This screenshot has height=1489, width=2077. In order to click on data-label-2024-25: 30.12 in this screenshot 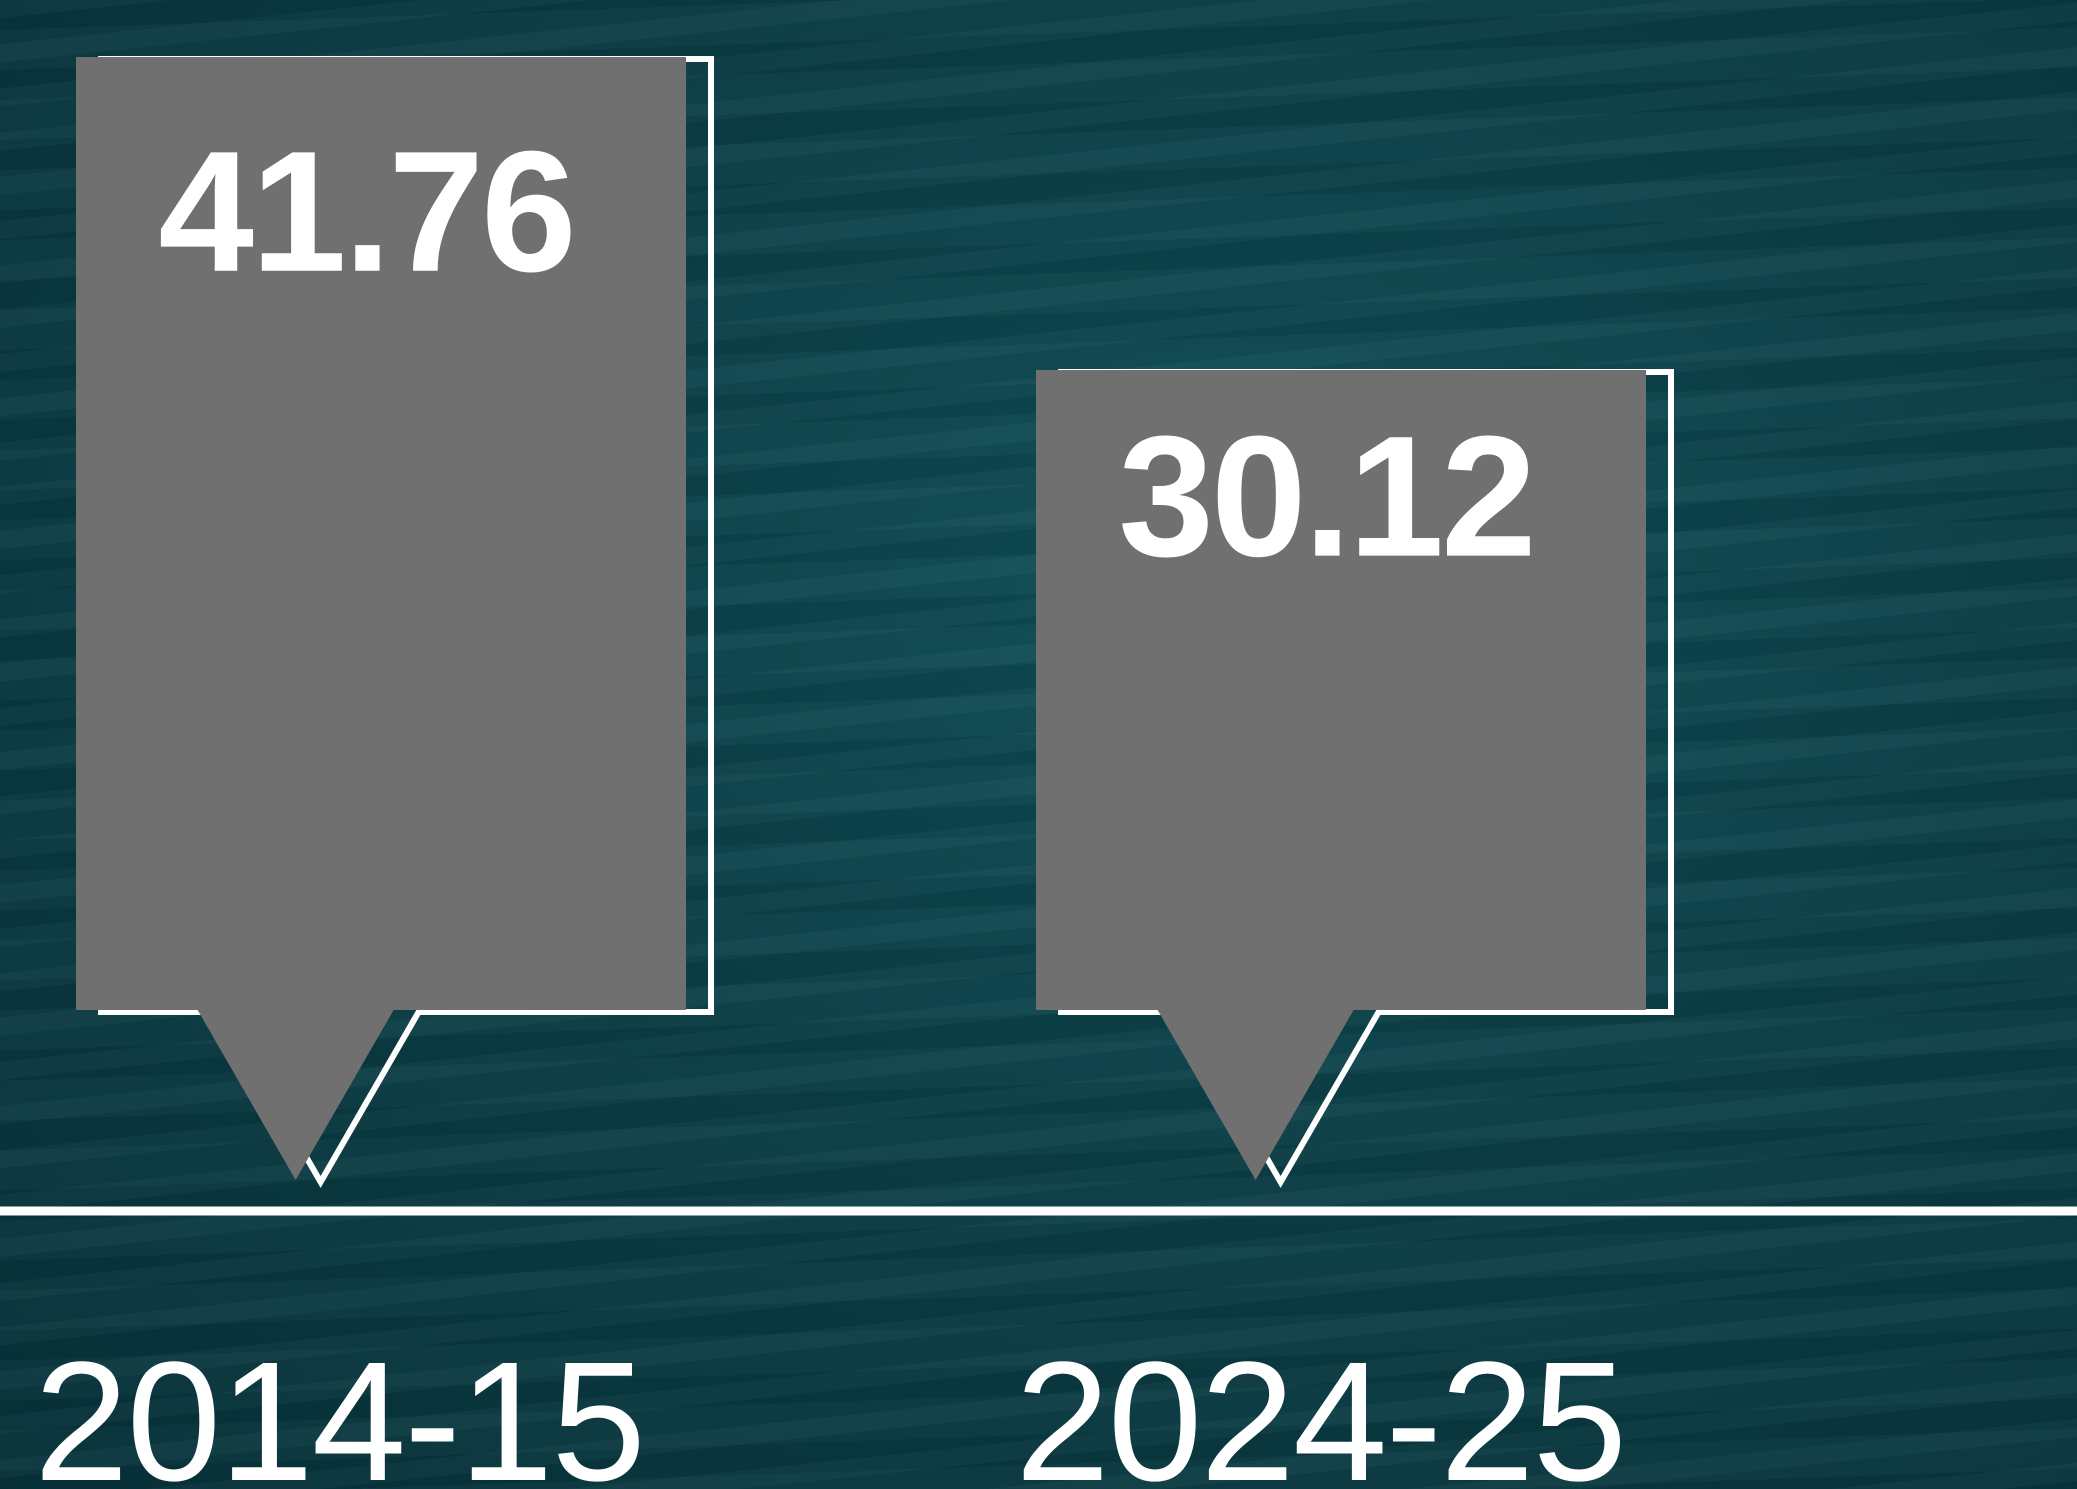, I will do `click(1325, 497)`.